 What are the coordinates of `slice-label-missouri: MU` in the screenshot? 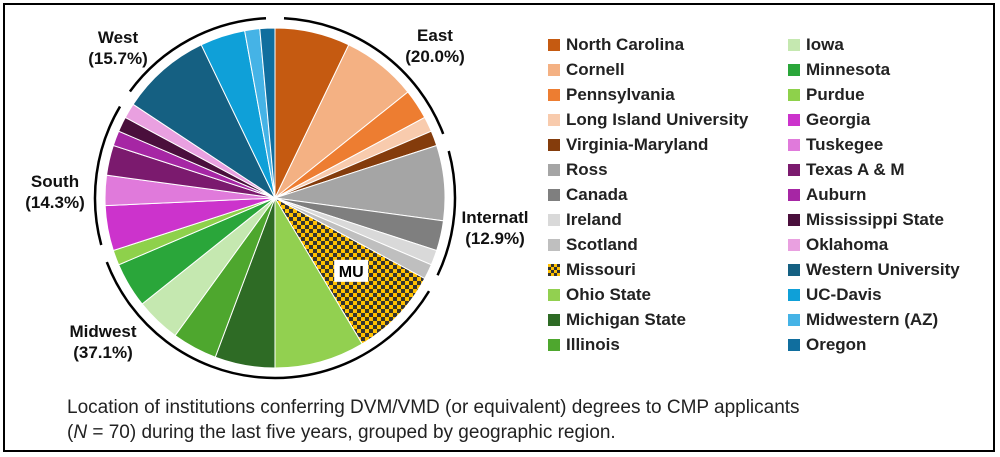 It's located at (351, 272).